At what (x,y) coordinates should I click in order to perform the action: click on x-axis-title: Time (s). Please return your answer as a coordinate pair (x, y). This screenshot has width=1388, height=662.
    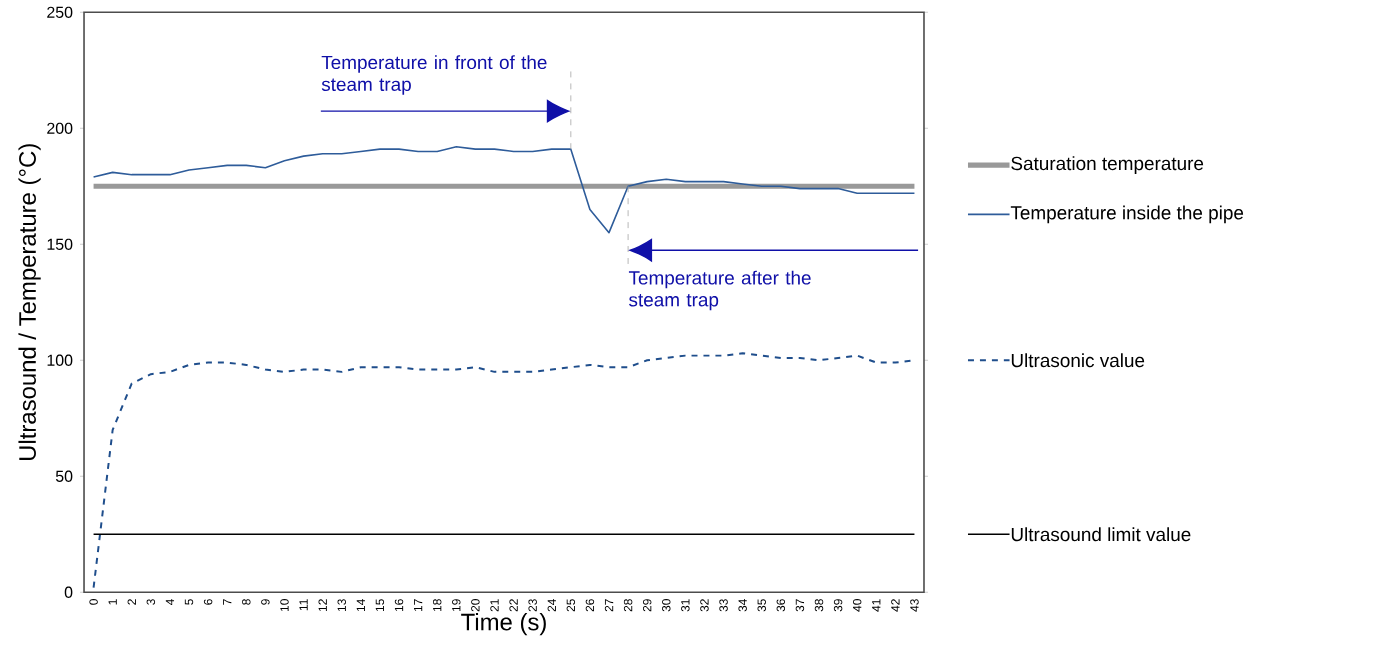
    Looking at the image, I should click on (503, 624).